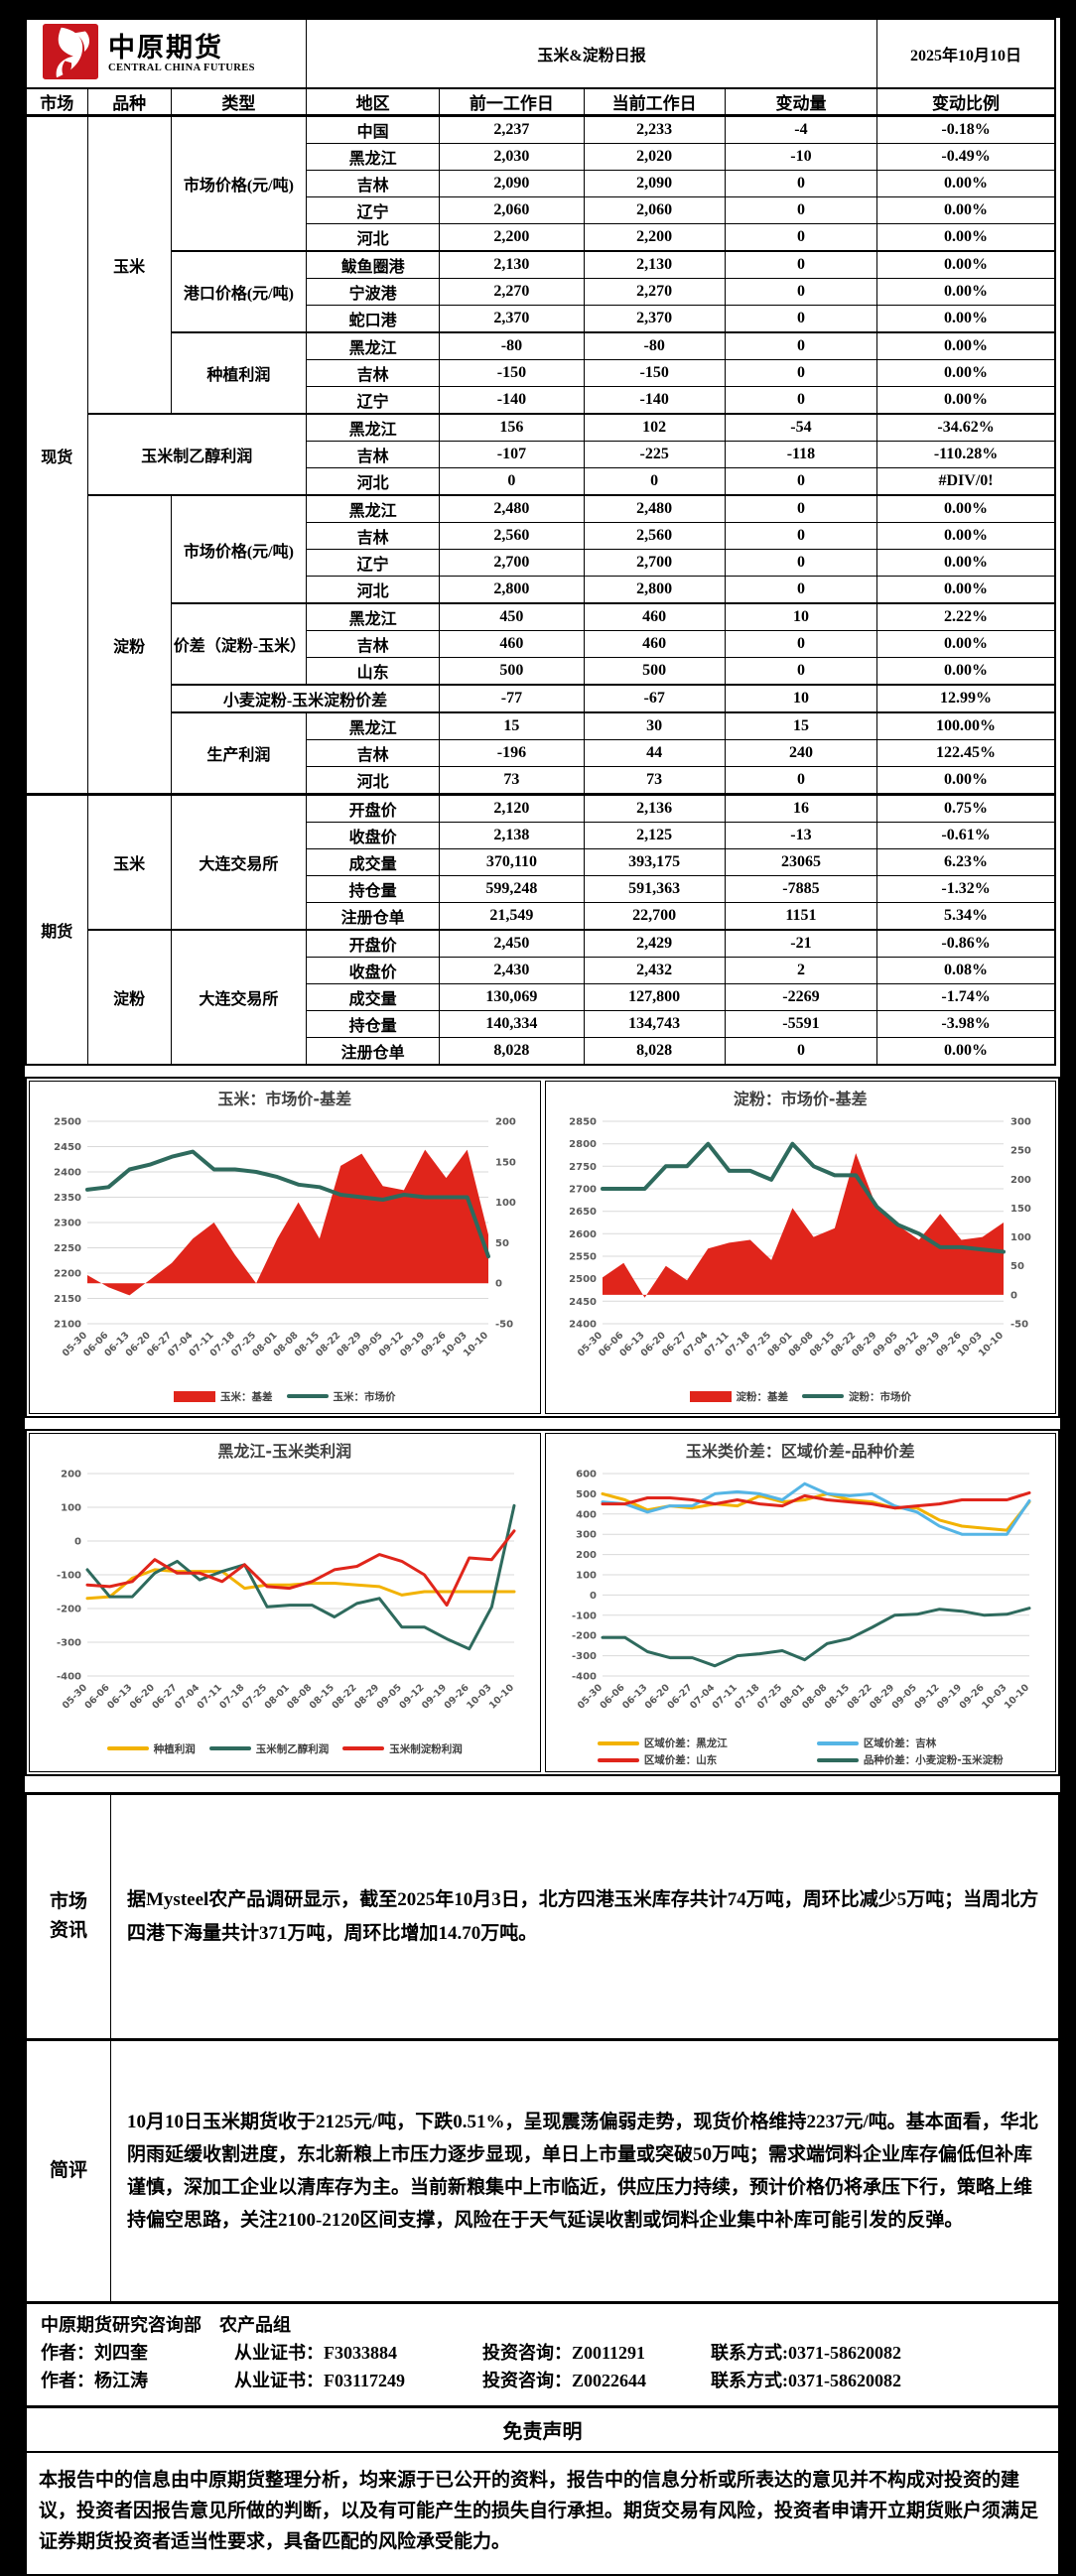 This screenshot has width=1076, height=2576. Describe the element at coordinates (966, 455) in the screenshot. I see `table-cell: -110.28%` at that location.